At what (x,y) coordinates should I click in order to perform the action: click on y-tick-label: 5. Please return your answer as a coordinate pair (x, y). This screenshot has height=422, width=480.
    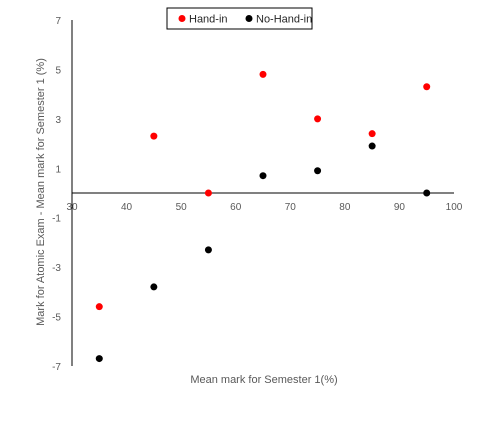
    Looking at the image, I should click on (58, 70).